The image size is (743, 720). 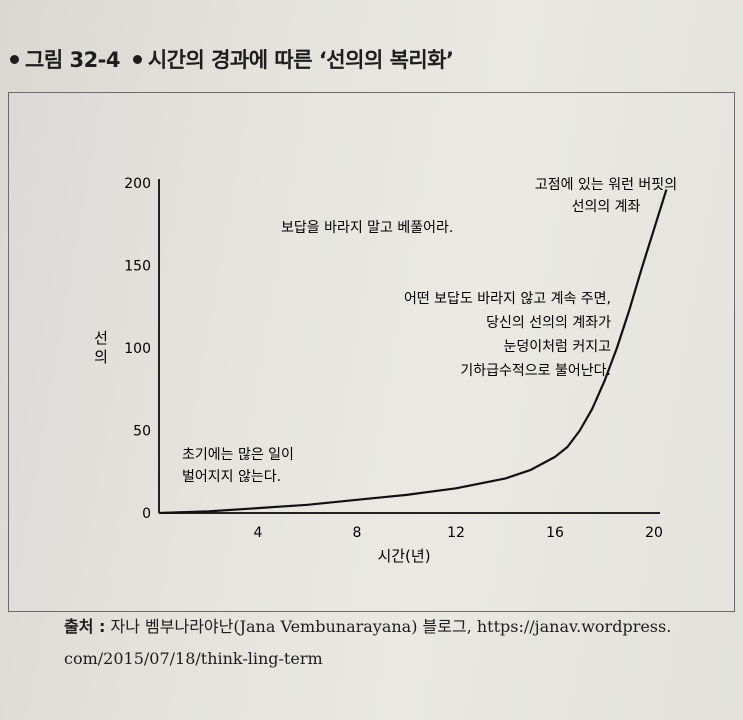 What do you see at coordinates (142, 432) in the screenshot?
I see `y-tick-label: 50` at bounding box center [142, 432].